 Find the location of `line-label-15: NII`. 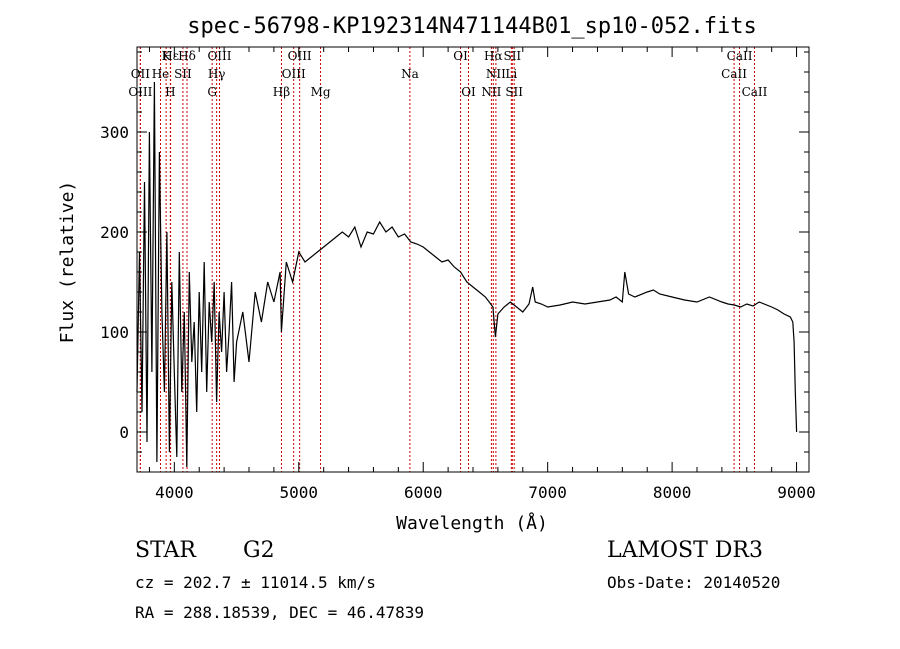

line-label-15: NII is located at coordinates (496, 74).